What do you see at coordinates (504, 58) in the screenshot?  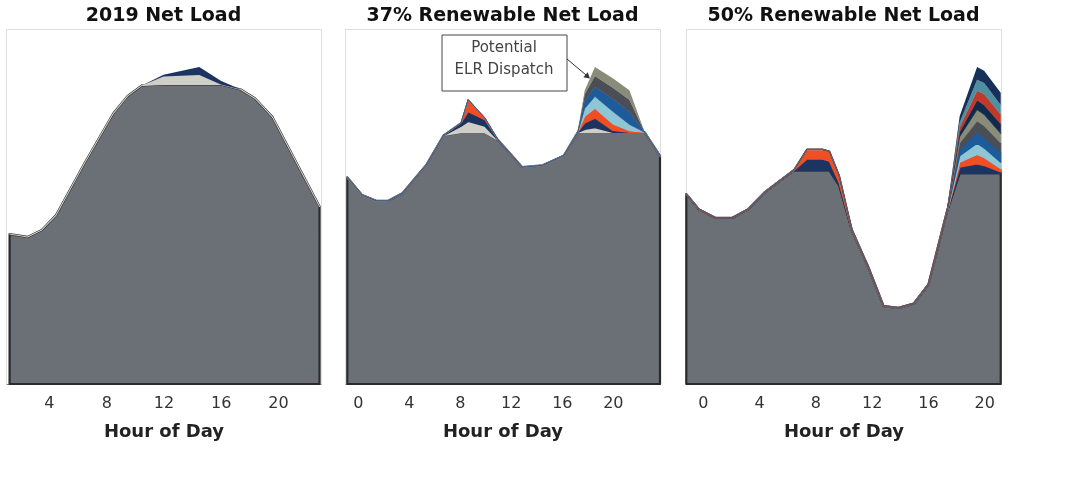 I see `annotation: Potential ELR Dispatch` at bounding box center [504, 58].